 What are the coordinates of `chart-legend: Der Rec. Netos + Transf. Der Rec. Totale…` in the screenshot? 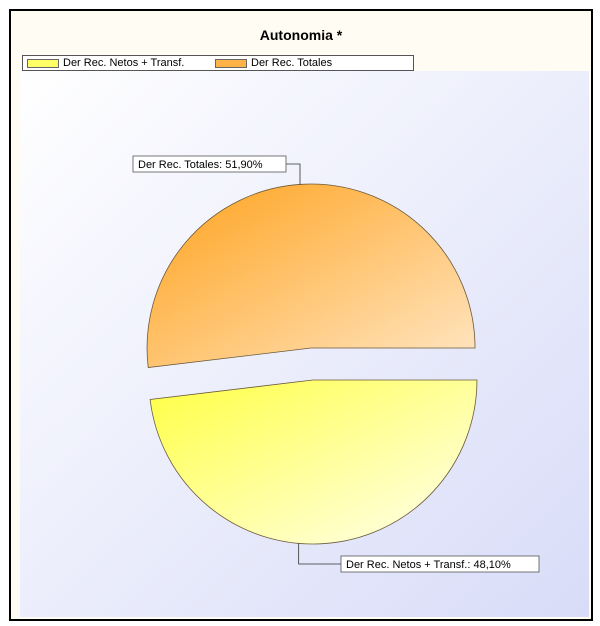 It's located at (218, 63).